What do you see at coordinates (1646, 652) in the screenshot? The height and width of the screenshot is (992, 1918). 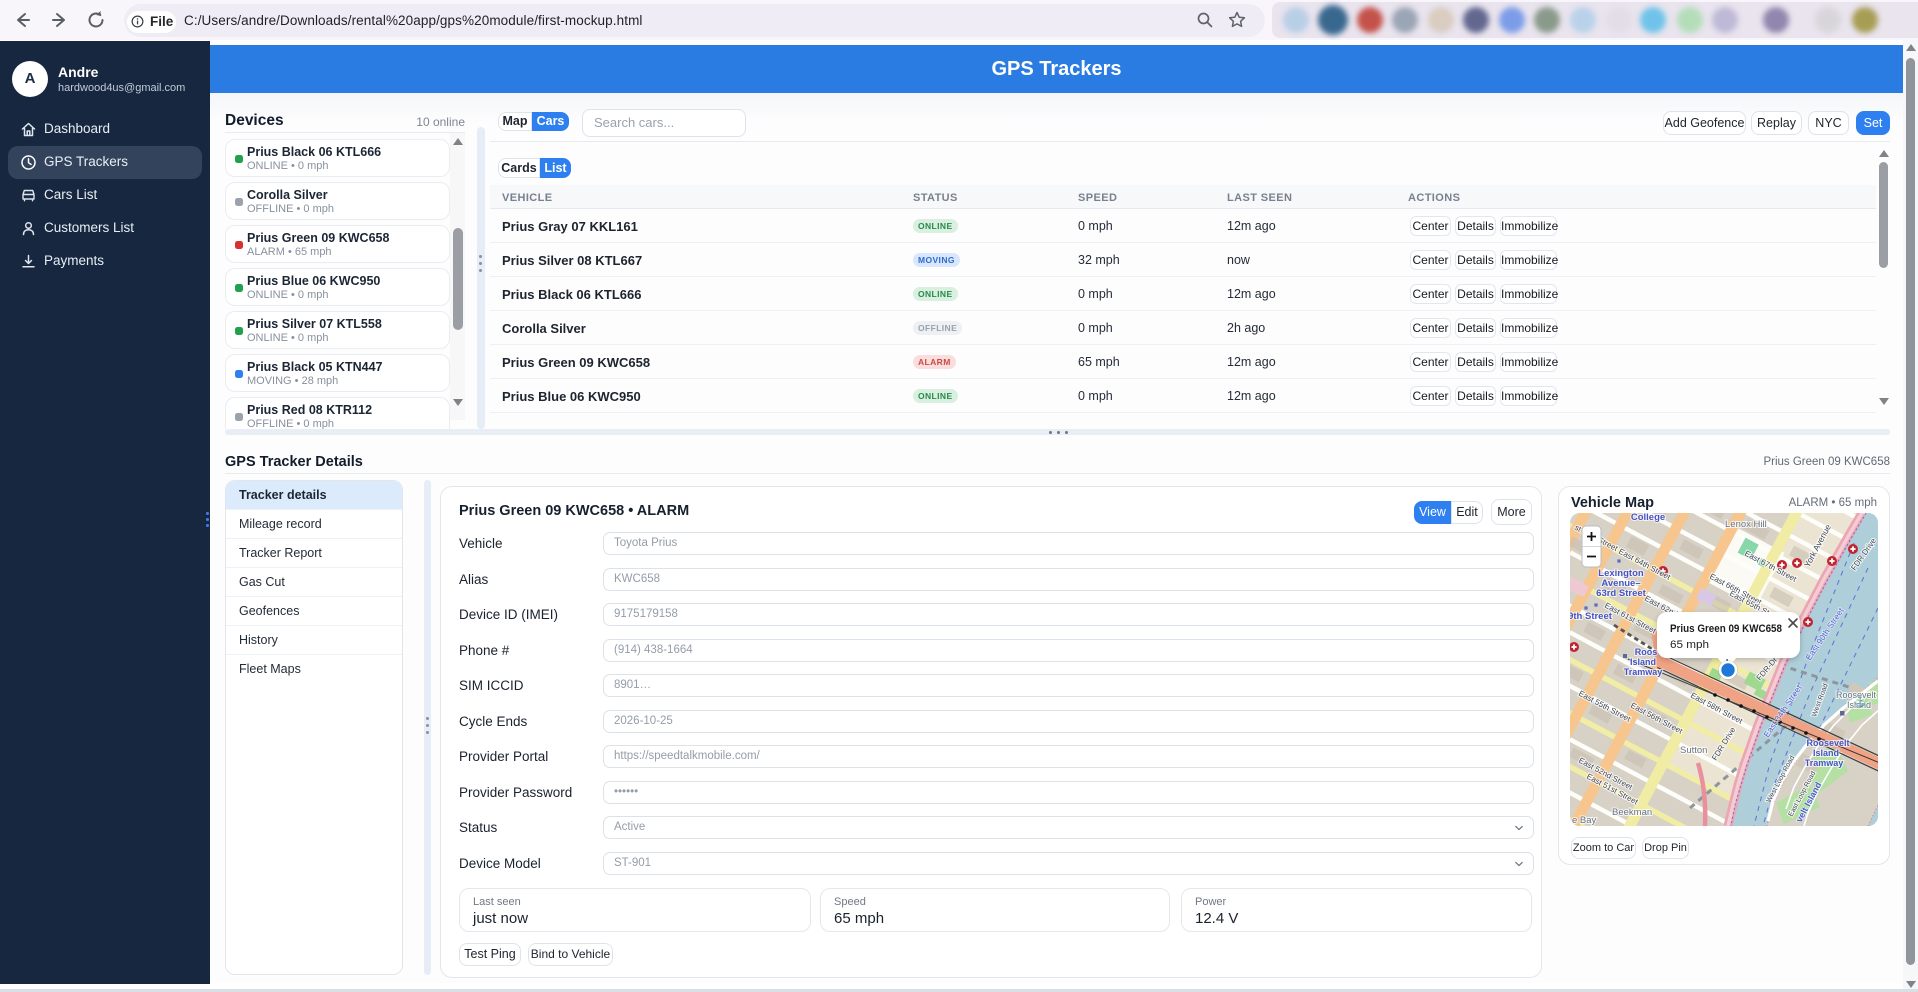 I see `svg-text: Roos` at bounding box center [1646, 652].